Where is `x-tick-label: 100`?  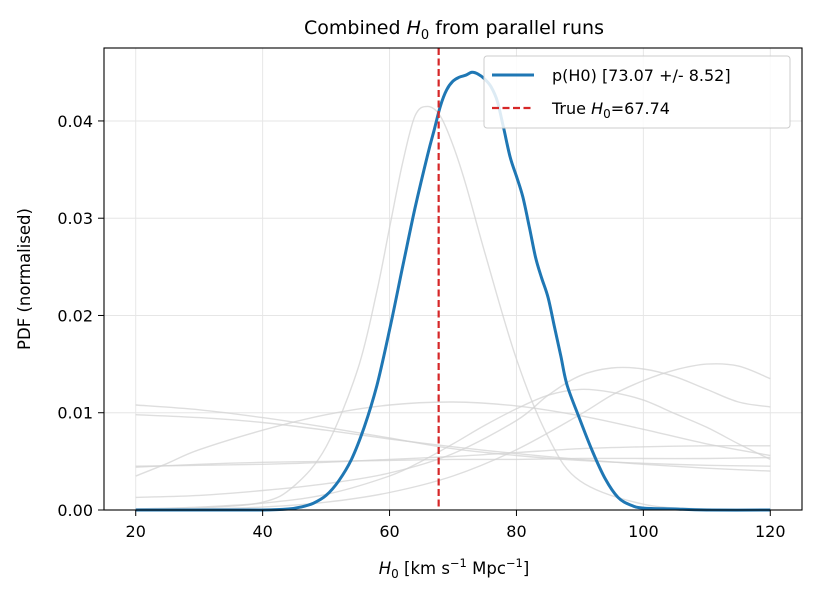
x-tick-label: 100 is located at coordinates (643, 531).